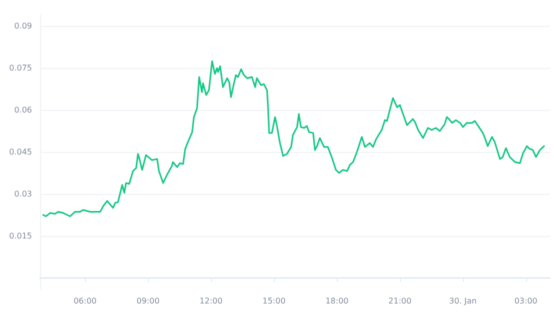 The height and width of the screenshot is (321, 554). I want to click on x-tick-label: 21:00, so click(400, 301).